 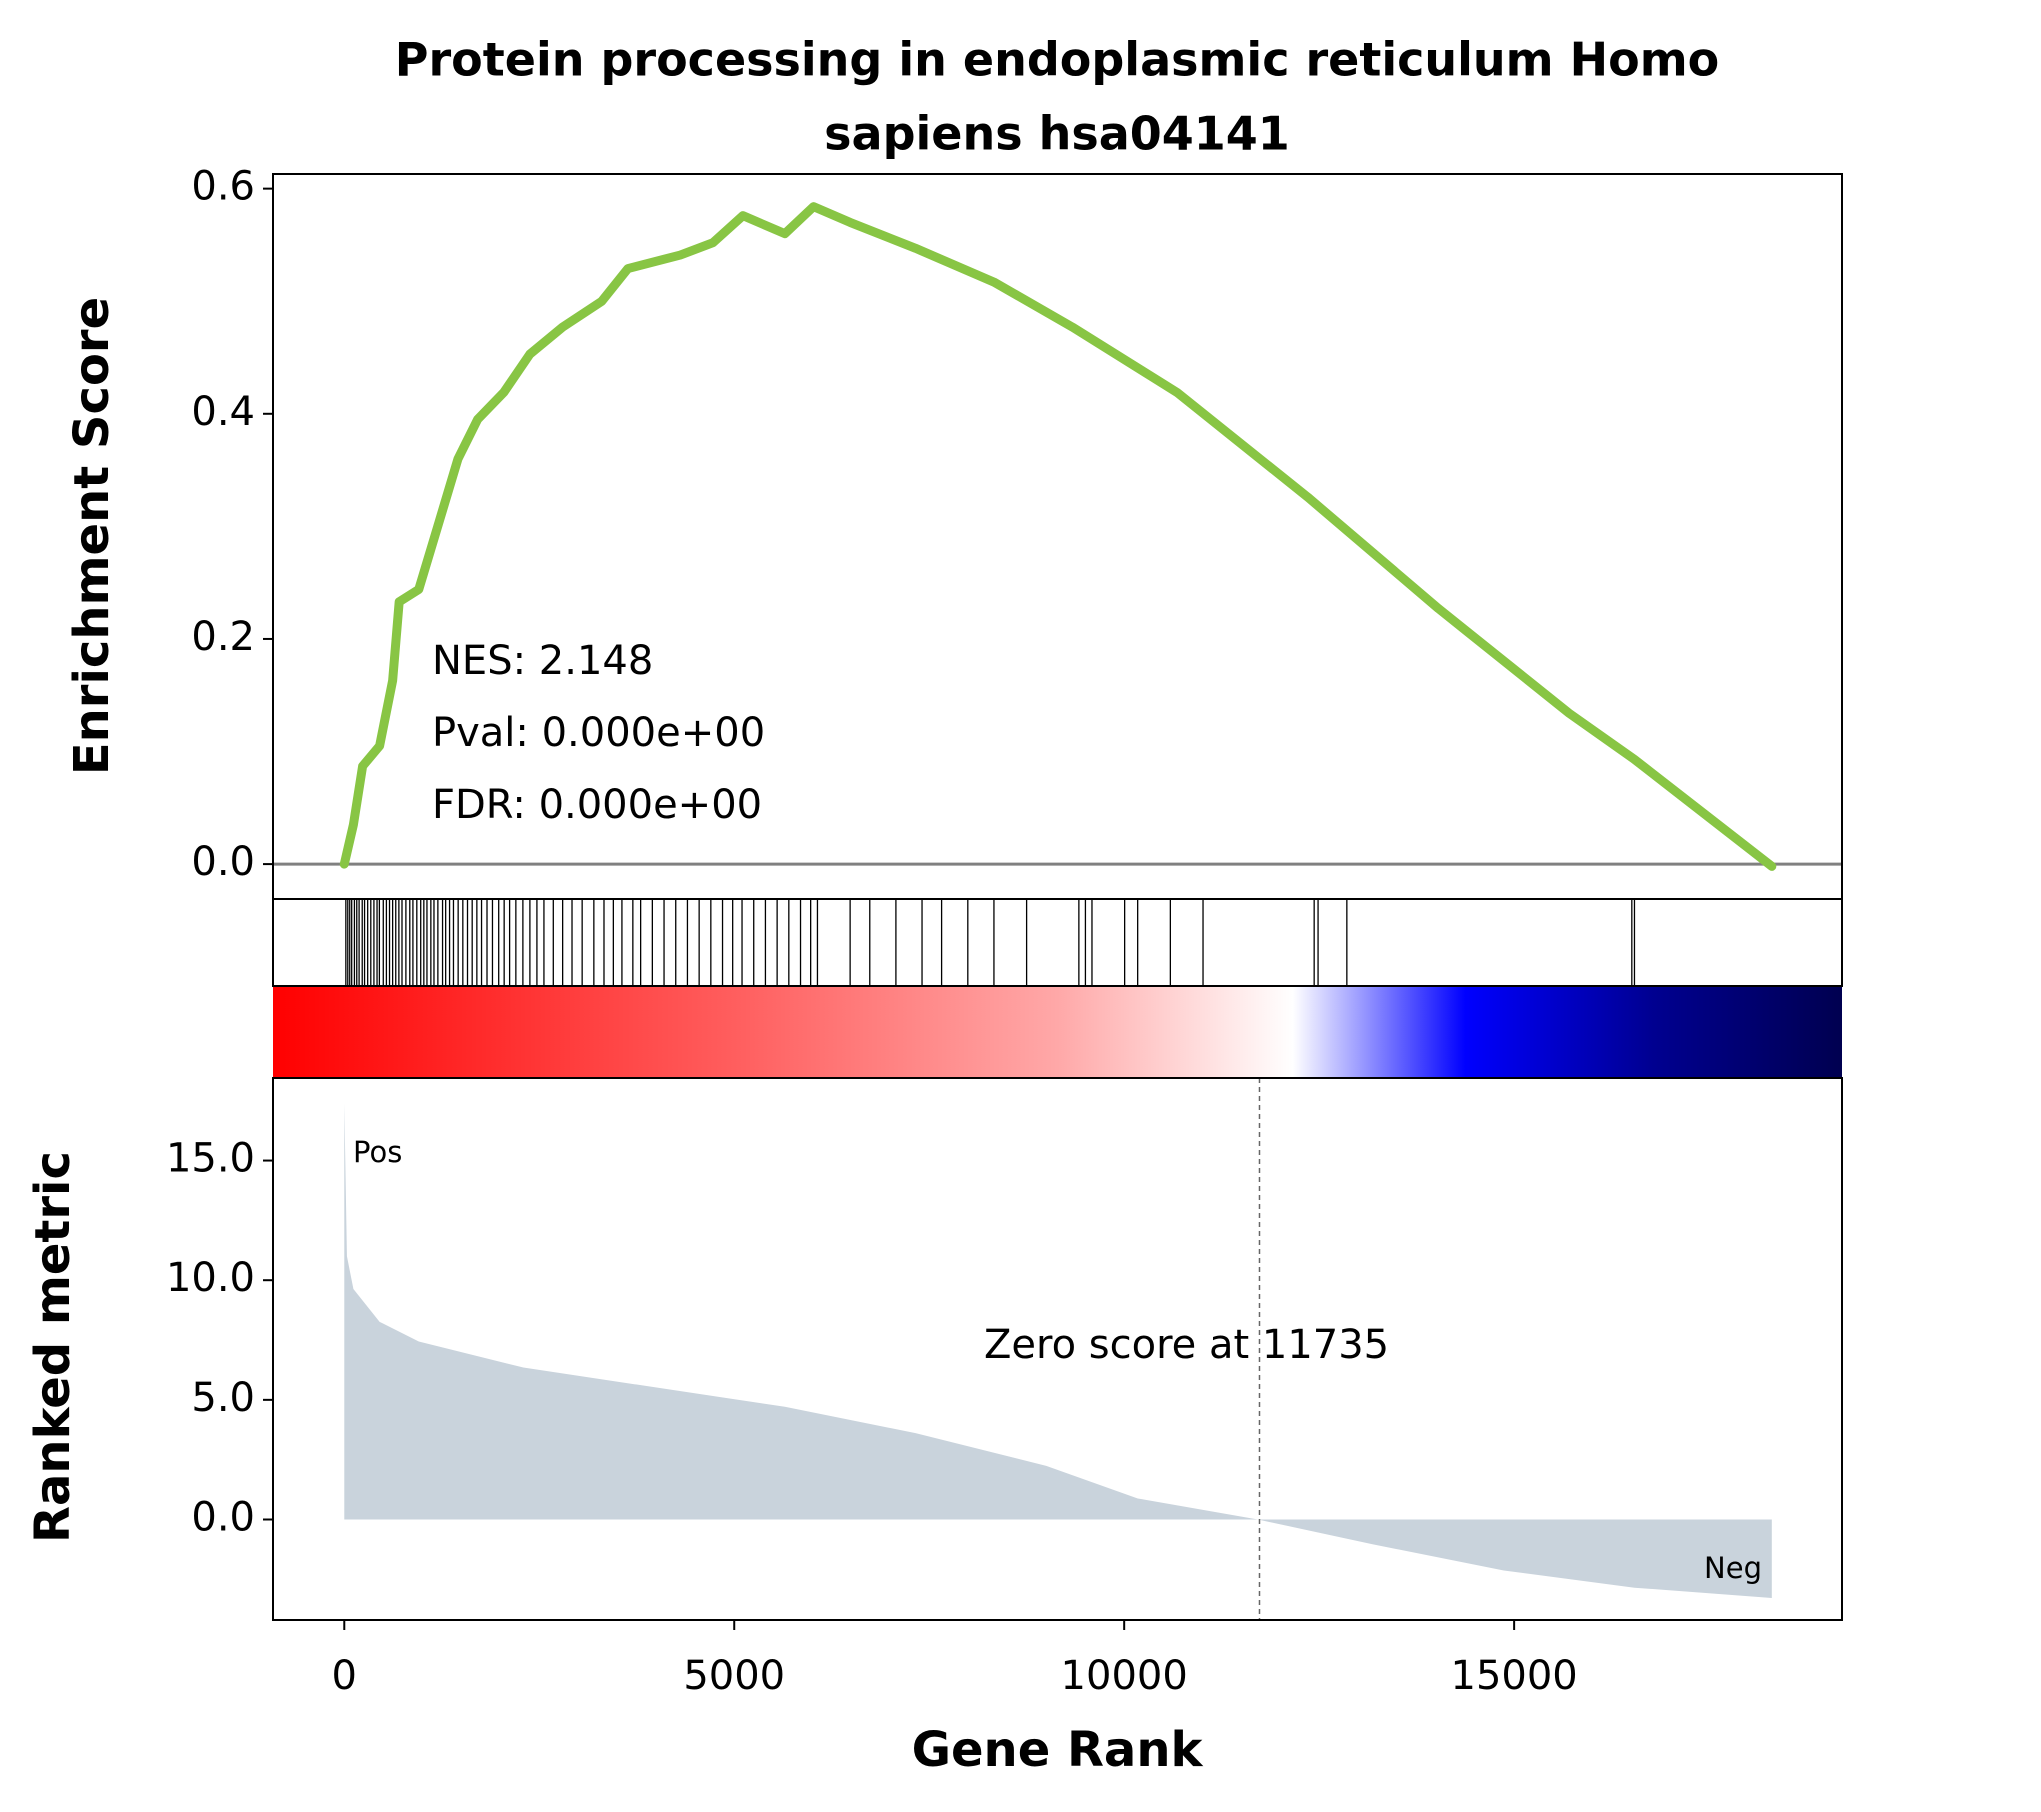 What do you see at coordinates (542, 661) in the screenshot?
I see `stat-annotation: NES: 2.148` at bounding box center [542, 661].